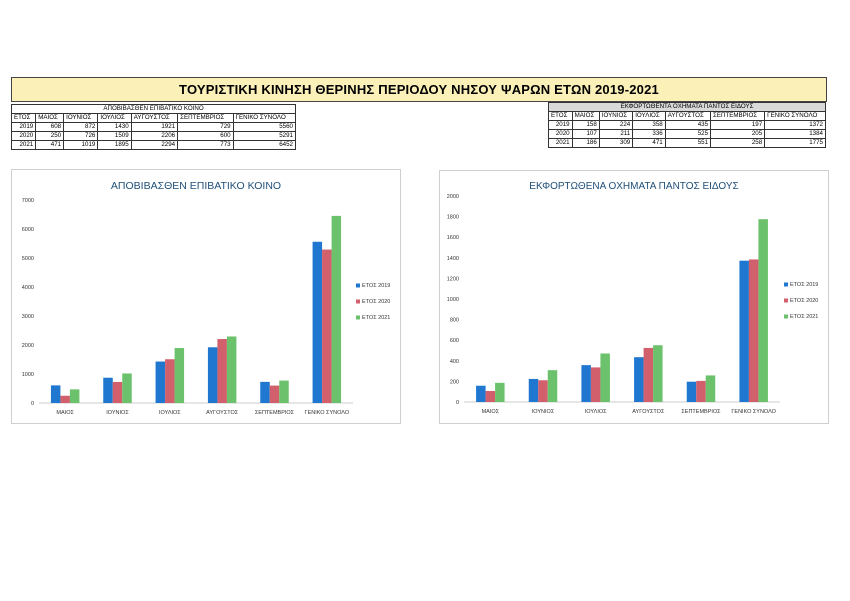  What do you see at coordinates (753, 412) in the screenshot?
I see `x-tick-label: ΓΕΝΙΚΟ ΣΥΝΟΛΟ` at bounding box center [753, 412].